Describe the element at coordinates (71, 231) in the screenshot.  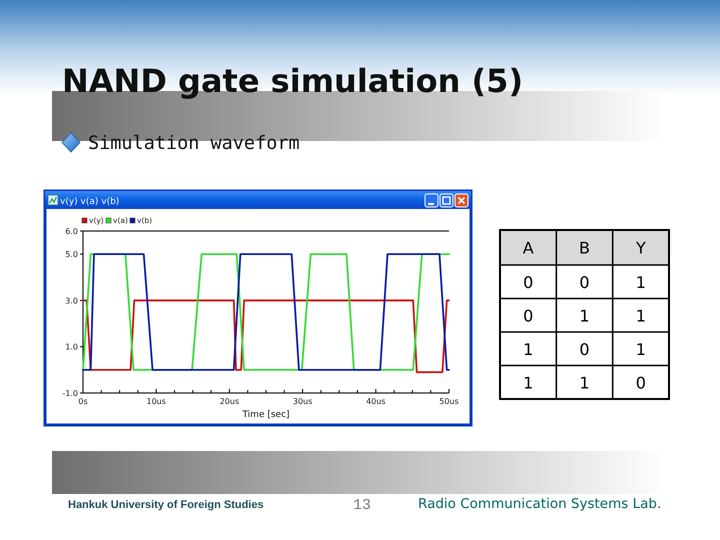
I see `y-tick-label: 6.0` at that location.